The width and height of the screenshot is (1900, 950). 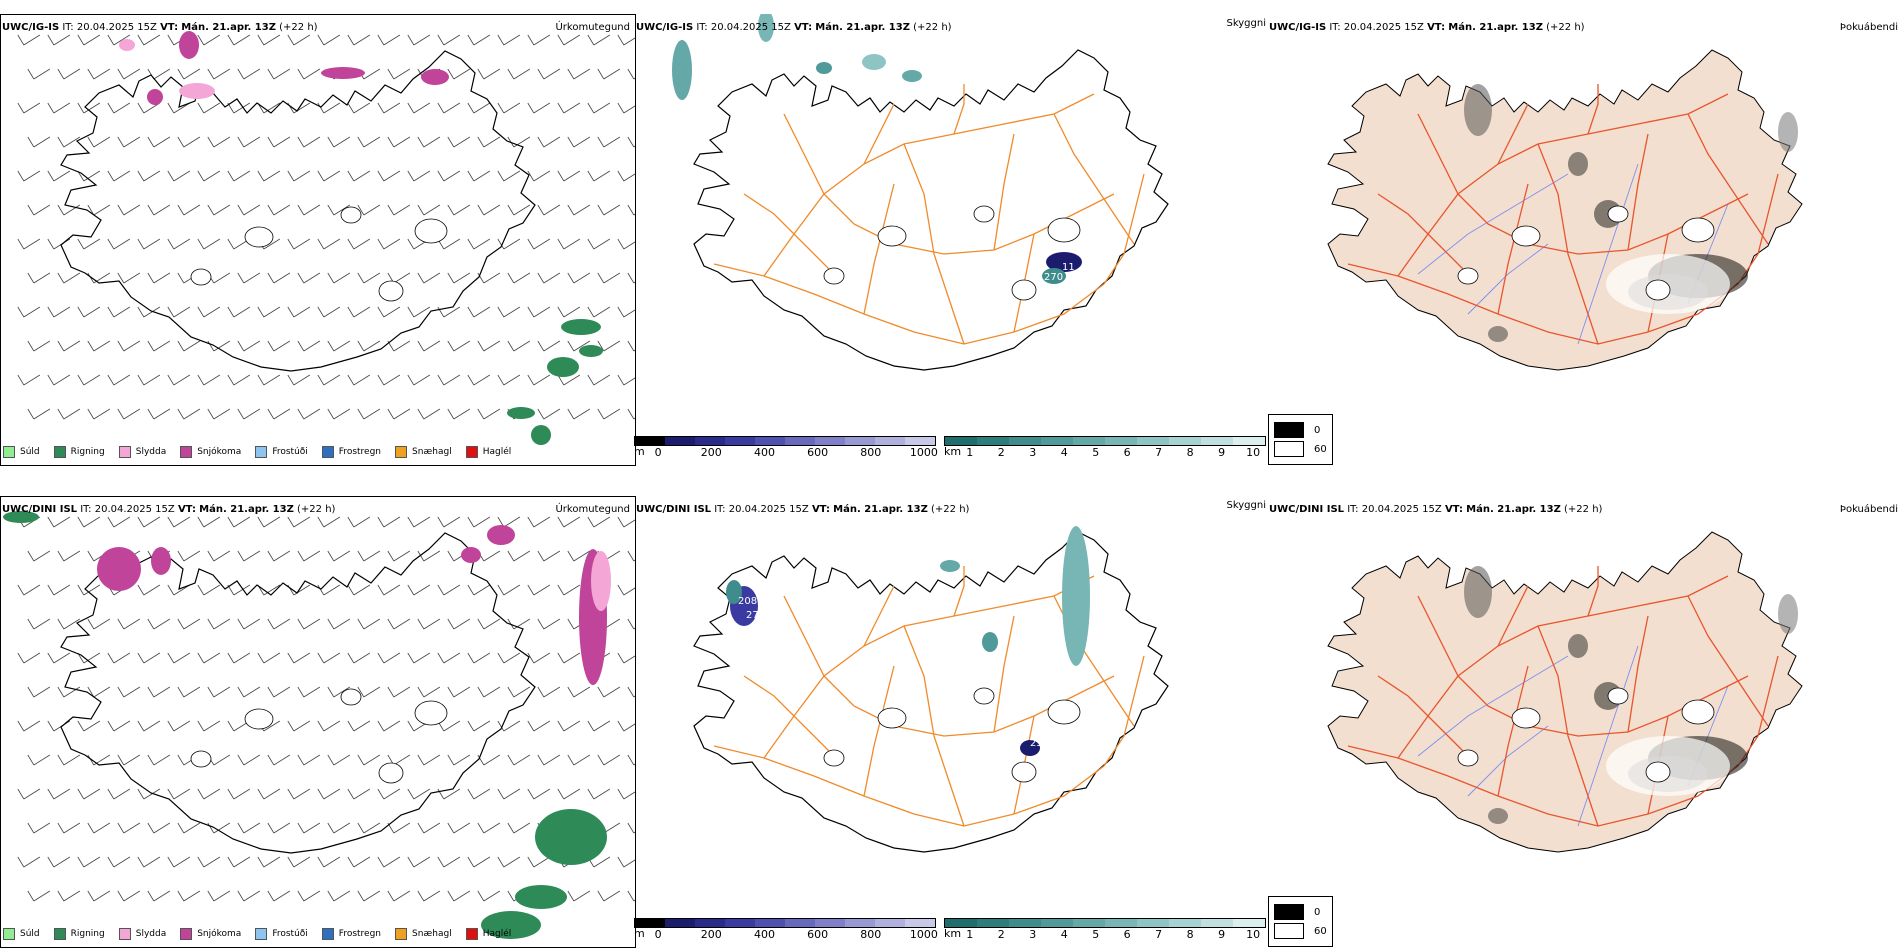 I want to click on colorbar-swatches, so click(x=1105, y=923).